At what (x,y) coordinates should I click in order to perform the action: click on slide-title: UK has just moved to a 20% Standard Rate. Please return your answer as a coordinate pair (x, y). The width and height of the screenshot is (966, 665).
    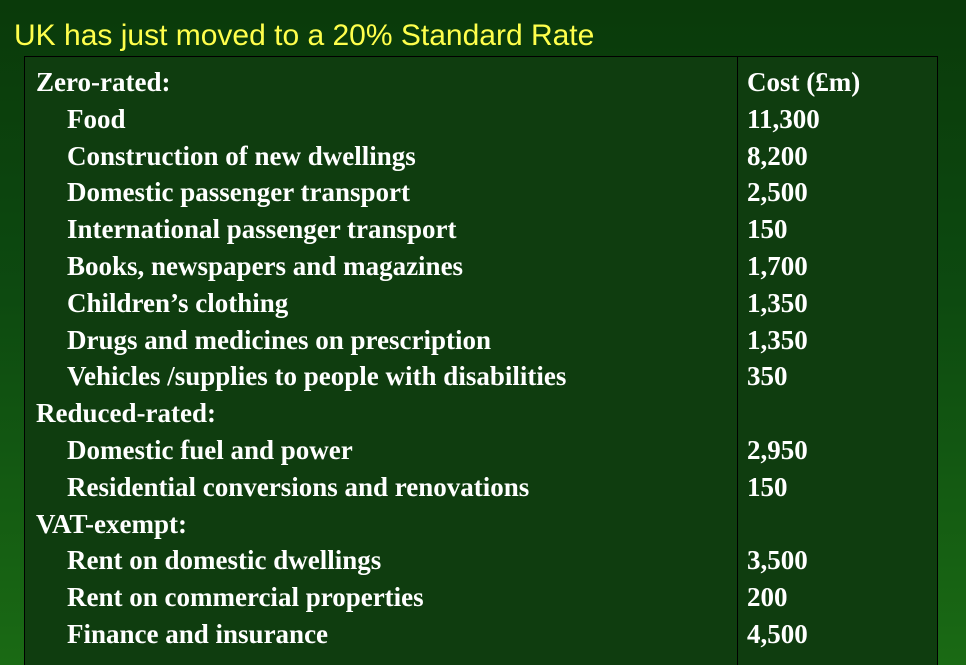
    Looking at the image, I should click on (304, 35).